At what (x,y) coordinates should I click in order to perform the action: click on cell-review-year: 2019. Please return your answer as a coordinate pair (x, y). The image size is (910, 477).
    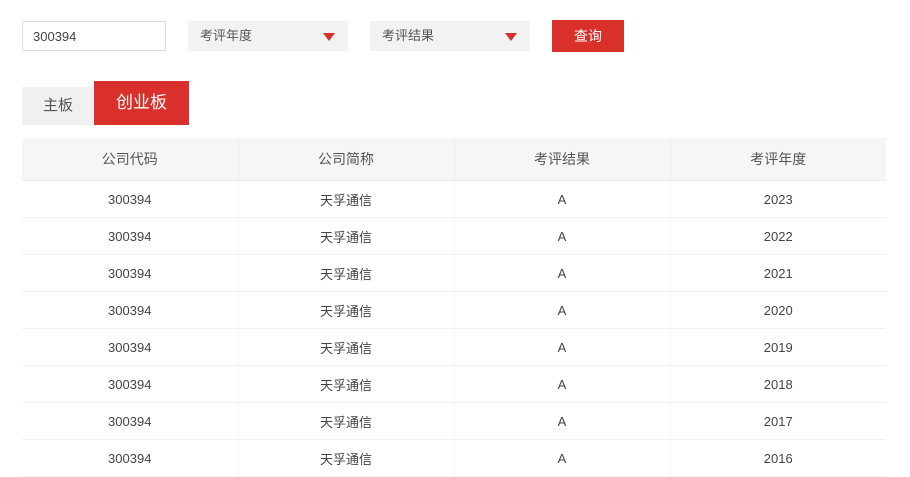
    Looking at the image, I should click on (778, 347).